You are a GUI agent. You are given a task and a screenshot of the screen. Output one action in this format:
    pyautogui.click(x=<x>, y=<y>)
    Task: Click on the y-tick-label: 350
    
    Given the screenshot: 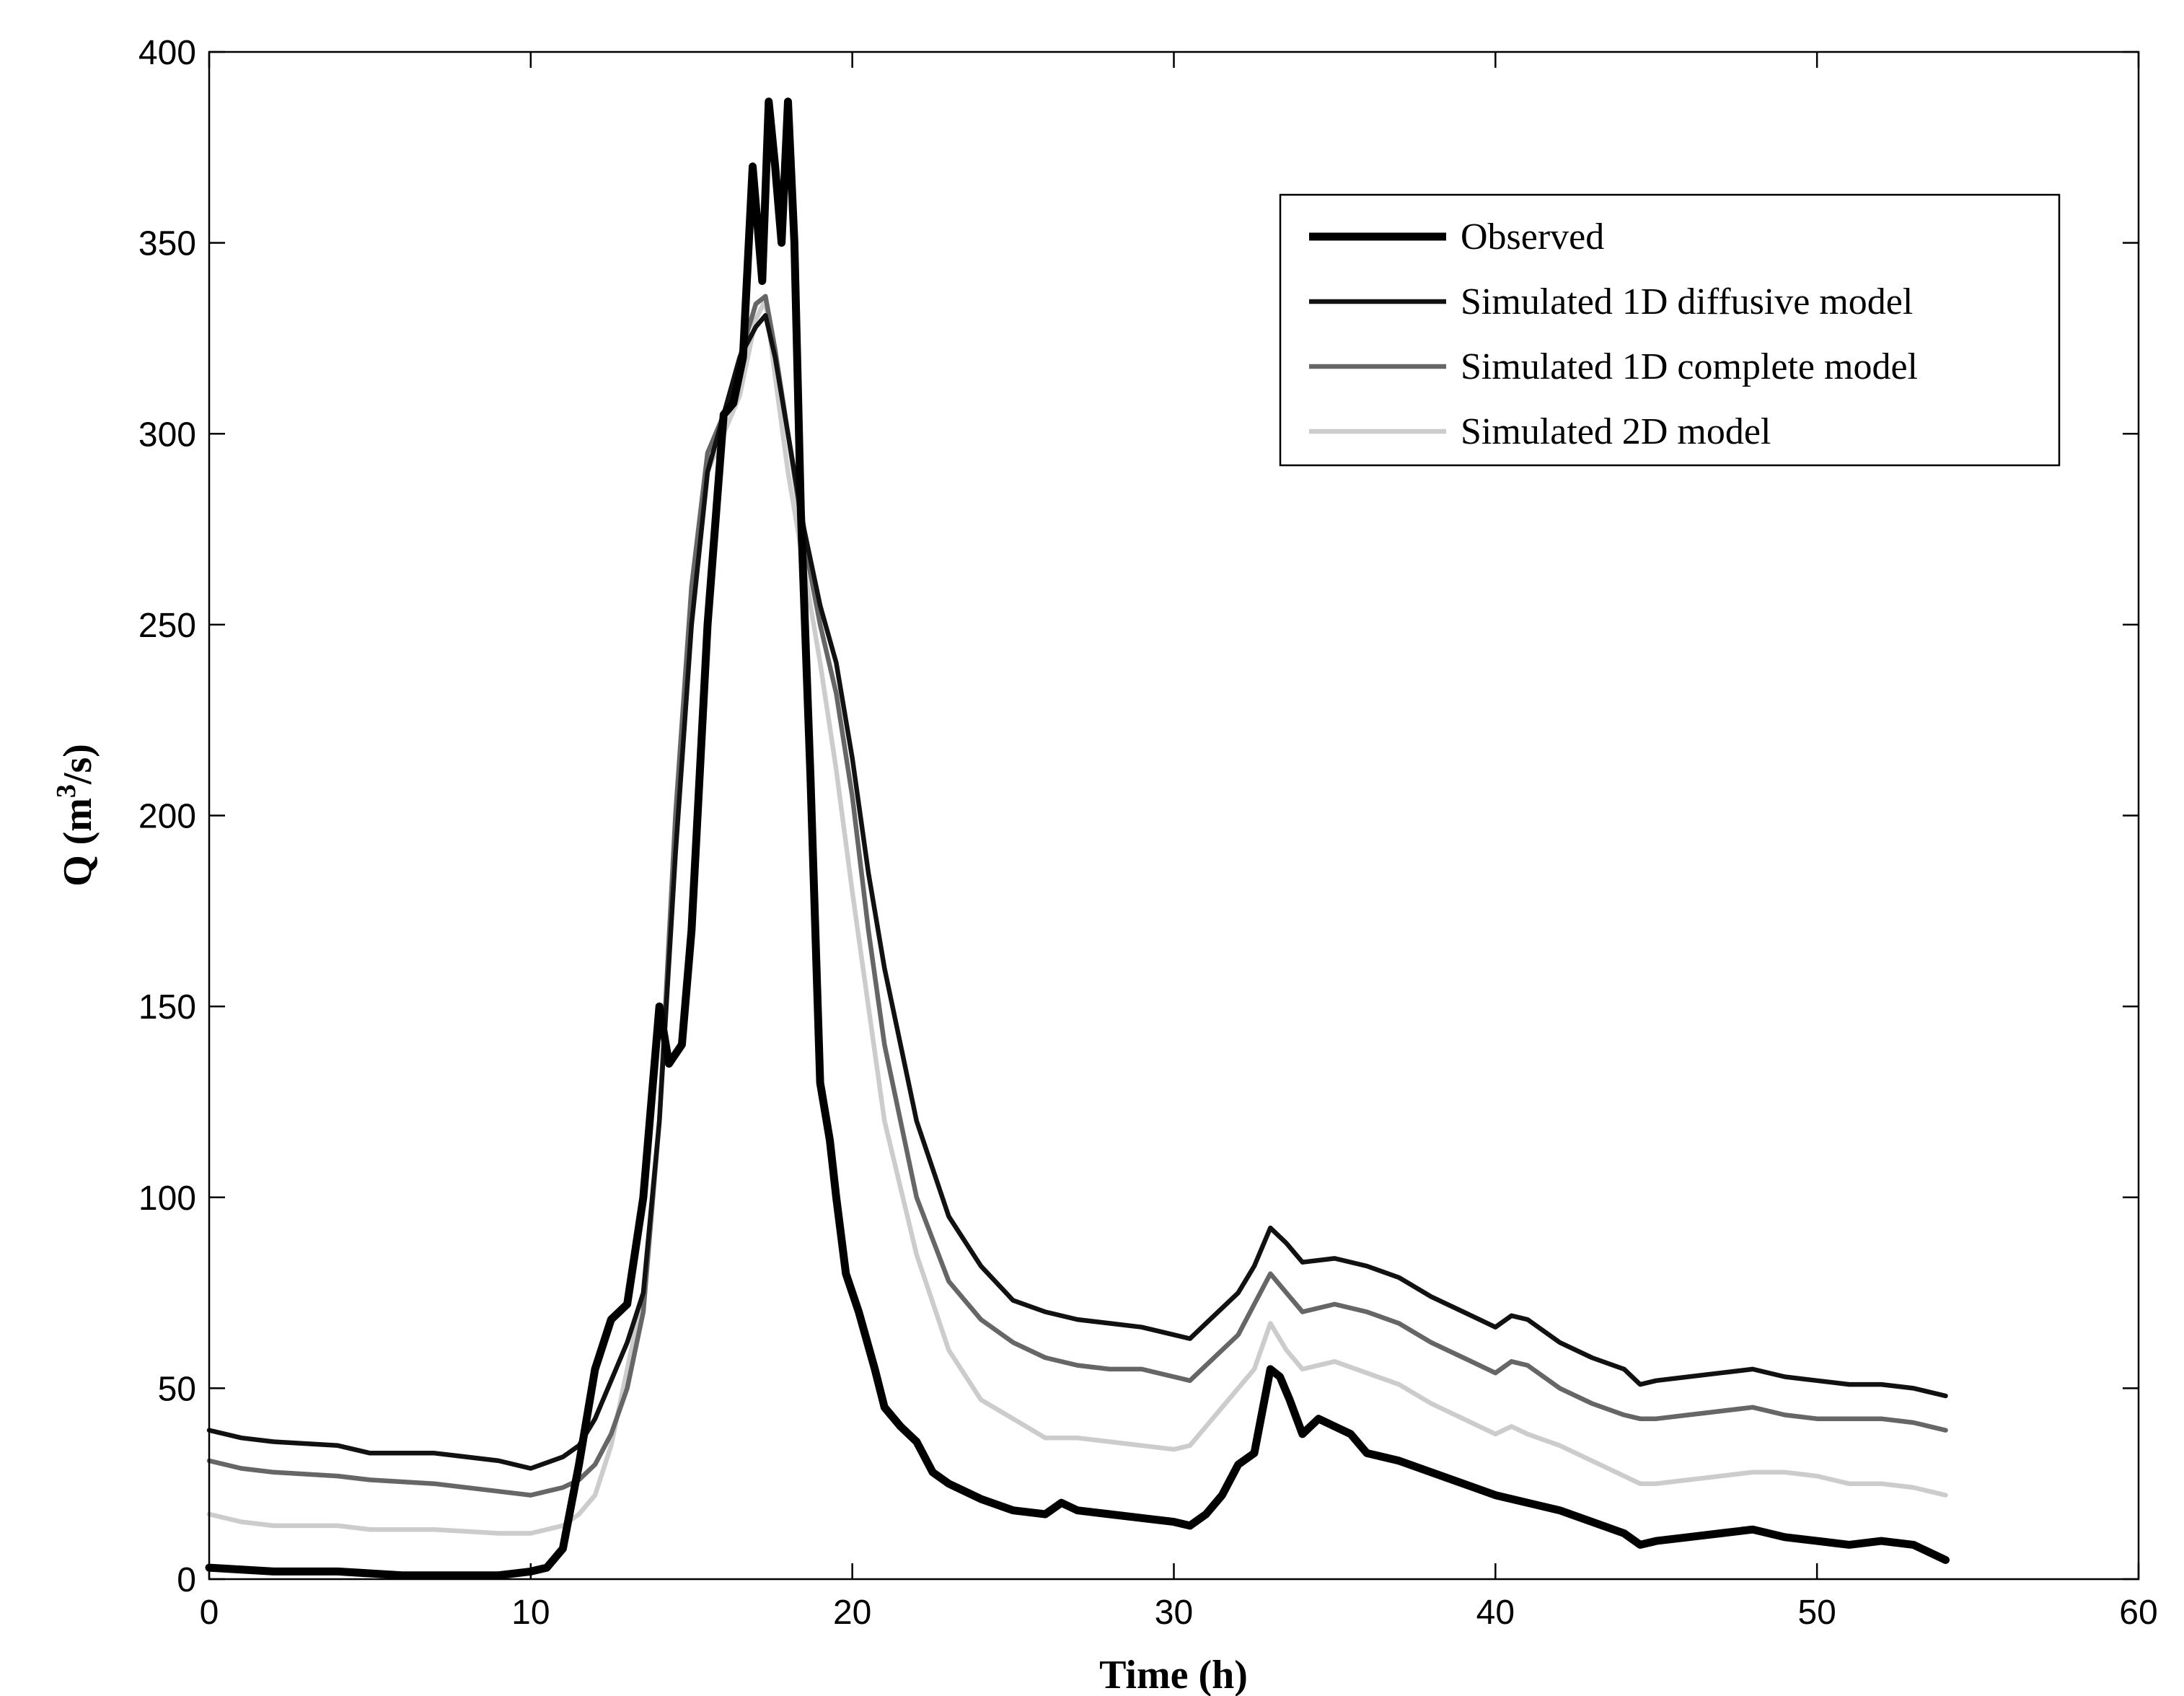 What is the action you would take?
    pyautogui.click(x=167, y=244)
    